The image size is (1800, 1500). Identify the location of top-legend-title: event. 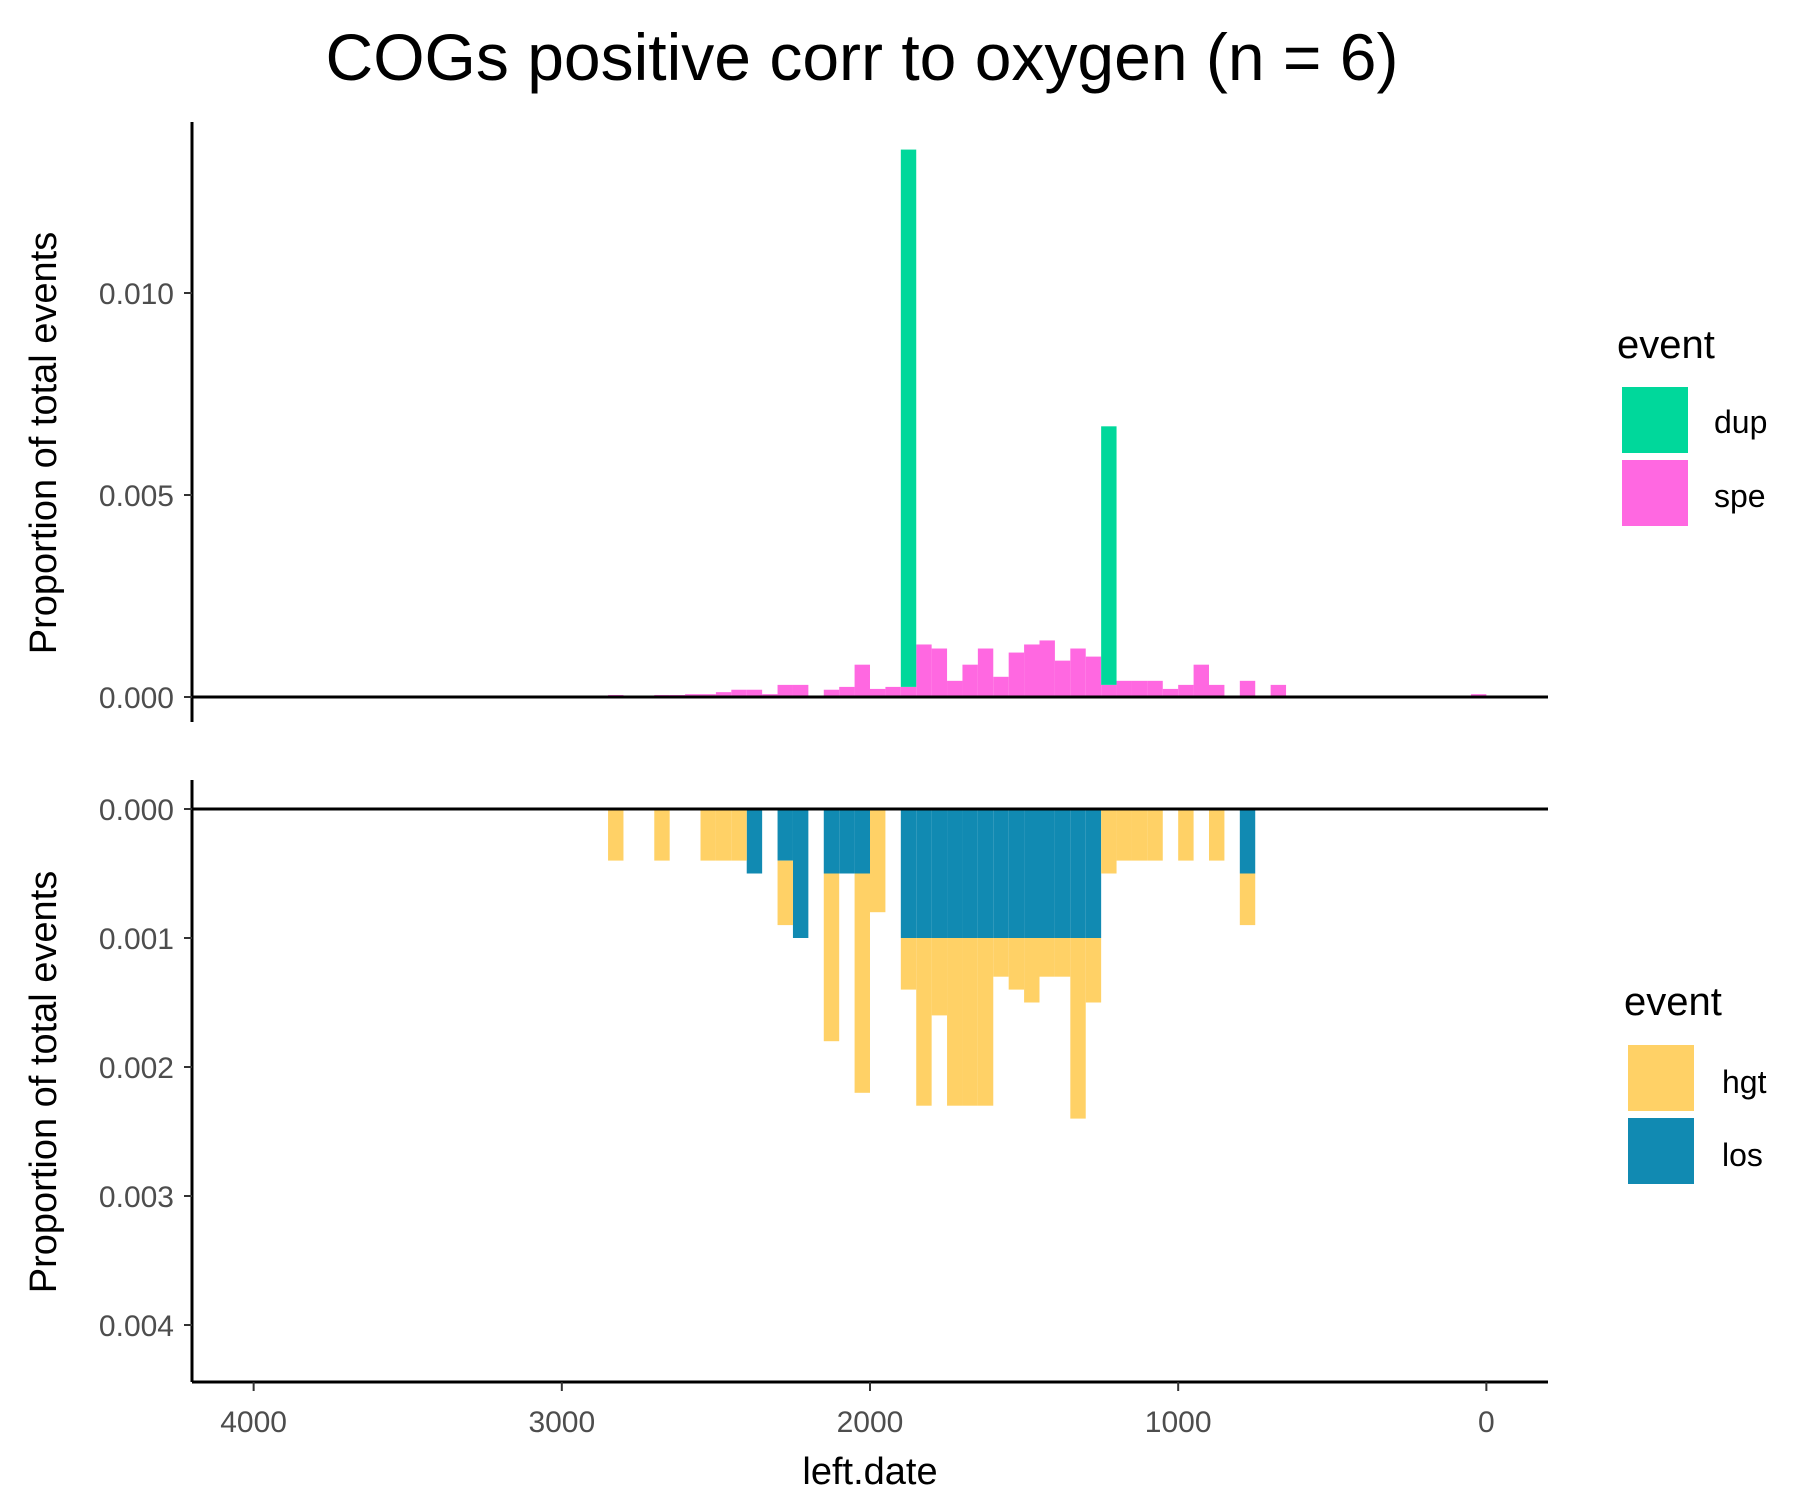
(1666, 345).